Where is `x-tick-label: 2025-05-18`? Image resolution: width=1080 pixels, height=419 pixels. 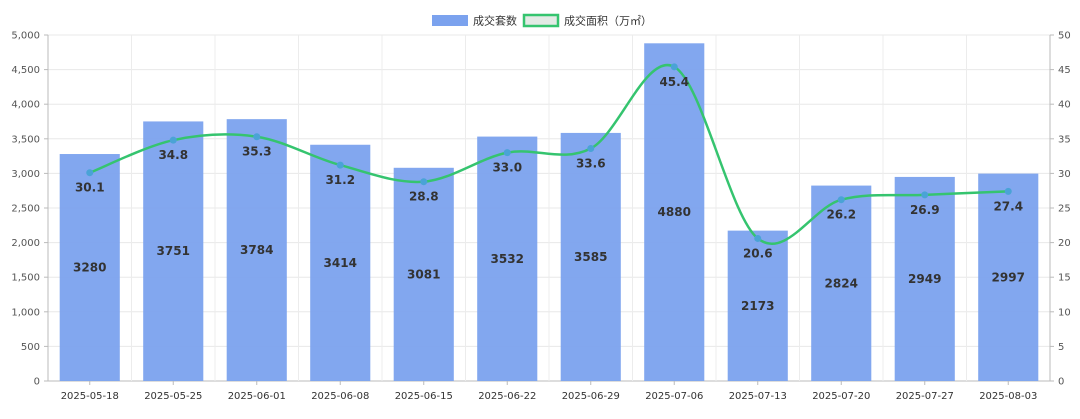
x-tick-label: 2025-05-18 is located at coordinates (90, 396).